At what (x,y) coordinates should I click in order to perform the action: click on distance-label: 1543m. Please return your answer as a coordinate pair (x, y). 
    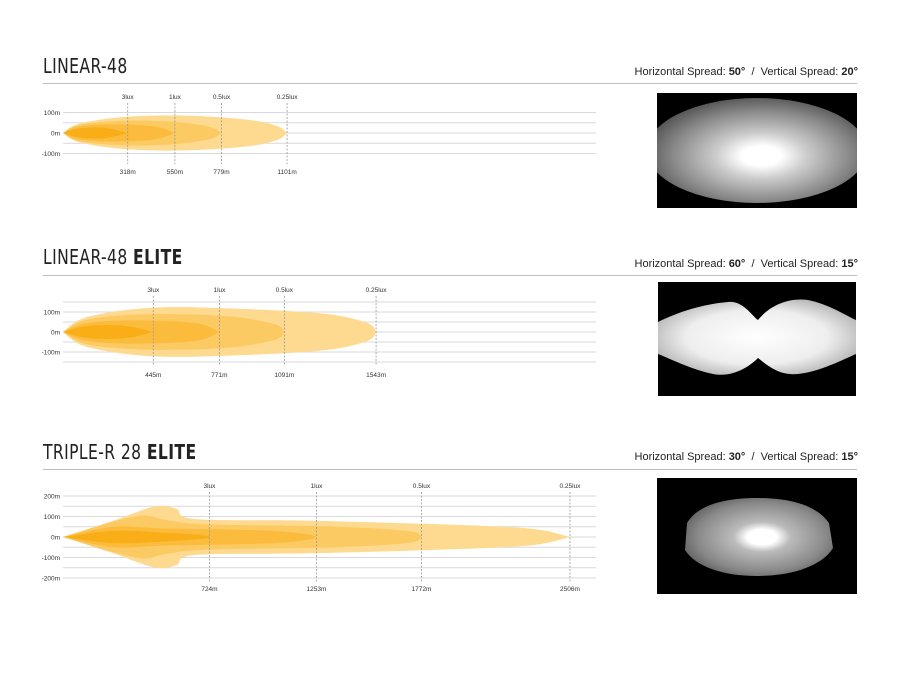
    Looking at the image, I should click on (376, 375).